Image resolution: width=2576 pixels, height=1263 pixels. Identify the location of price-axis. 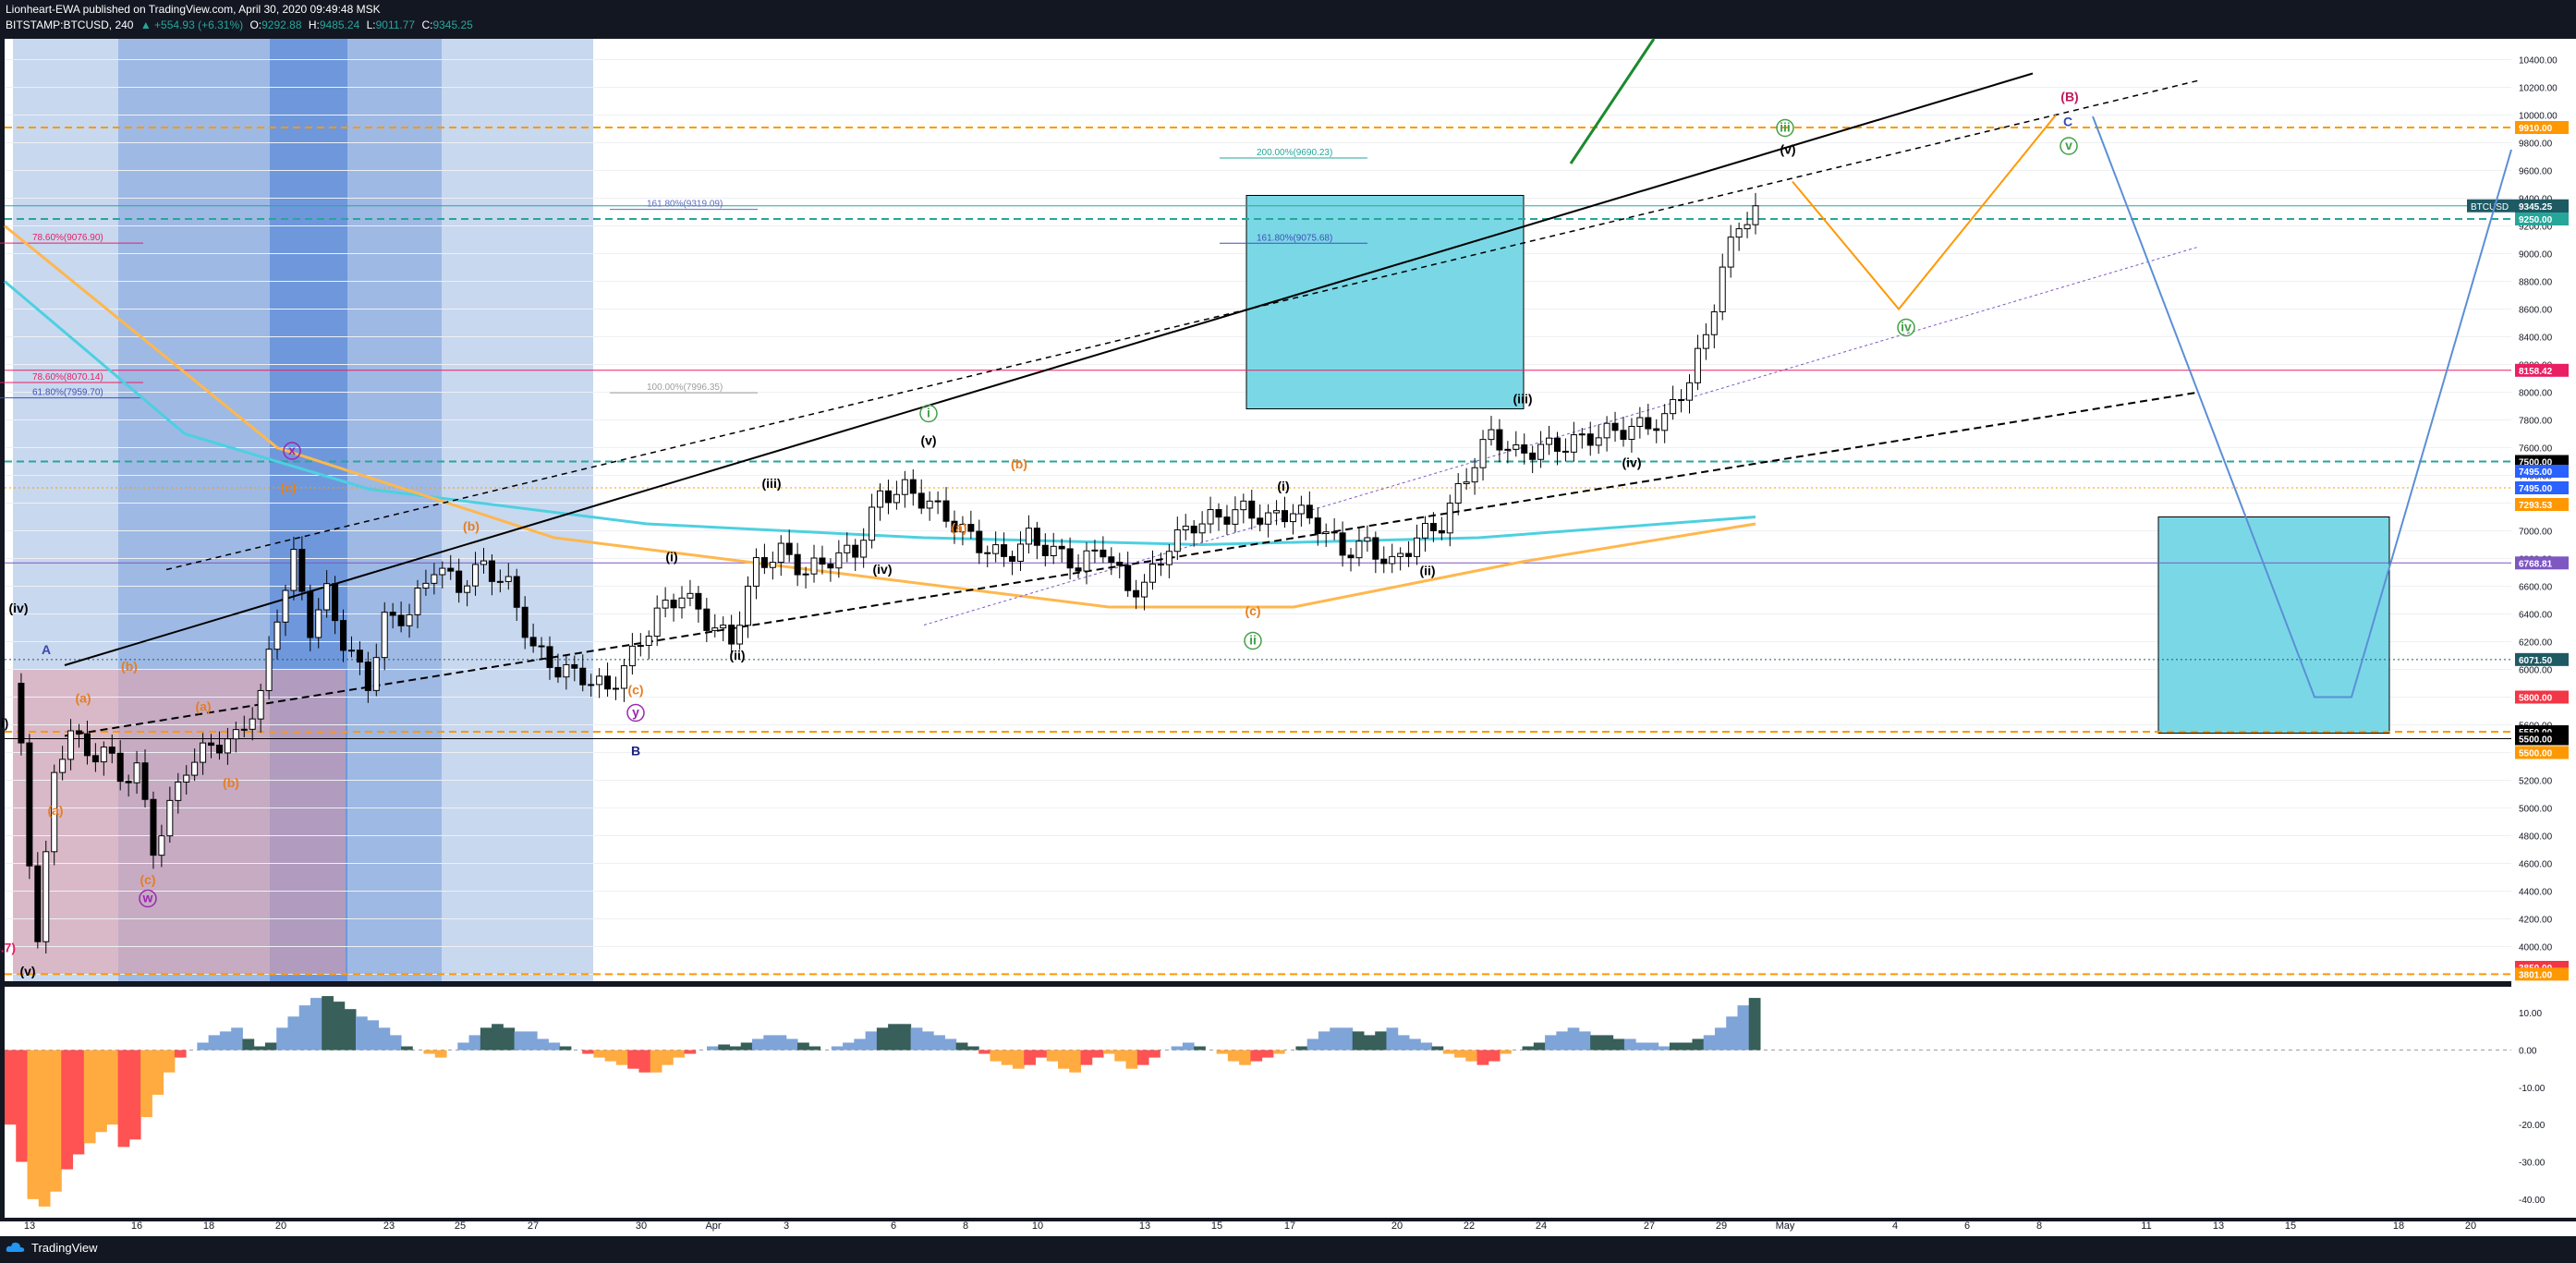
(2543, 628).